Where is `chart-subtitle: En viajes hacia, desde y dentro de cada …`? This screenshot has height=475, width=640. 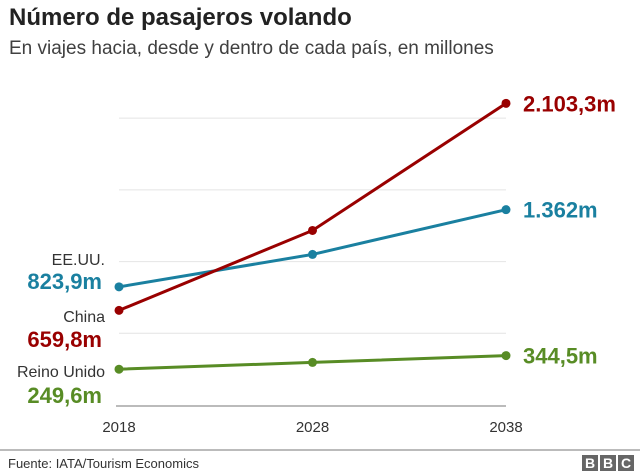
chart-subtitle: En viajes hacia, desde y dentro de cada … is located at coordinates (251, 48).